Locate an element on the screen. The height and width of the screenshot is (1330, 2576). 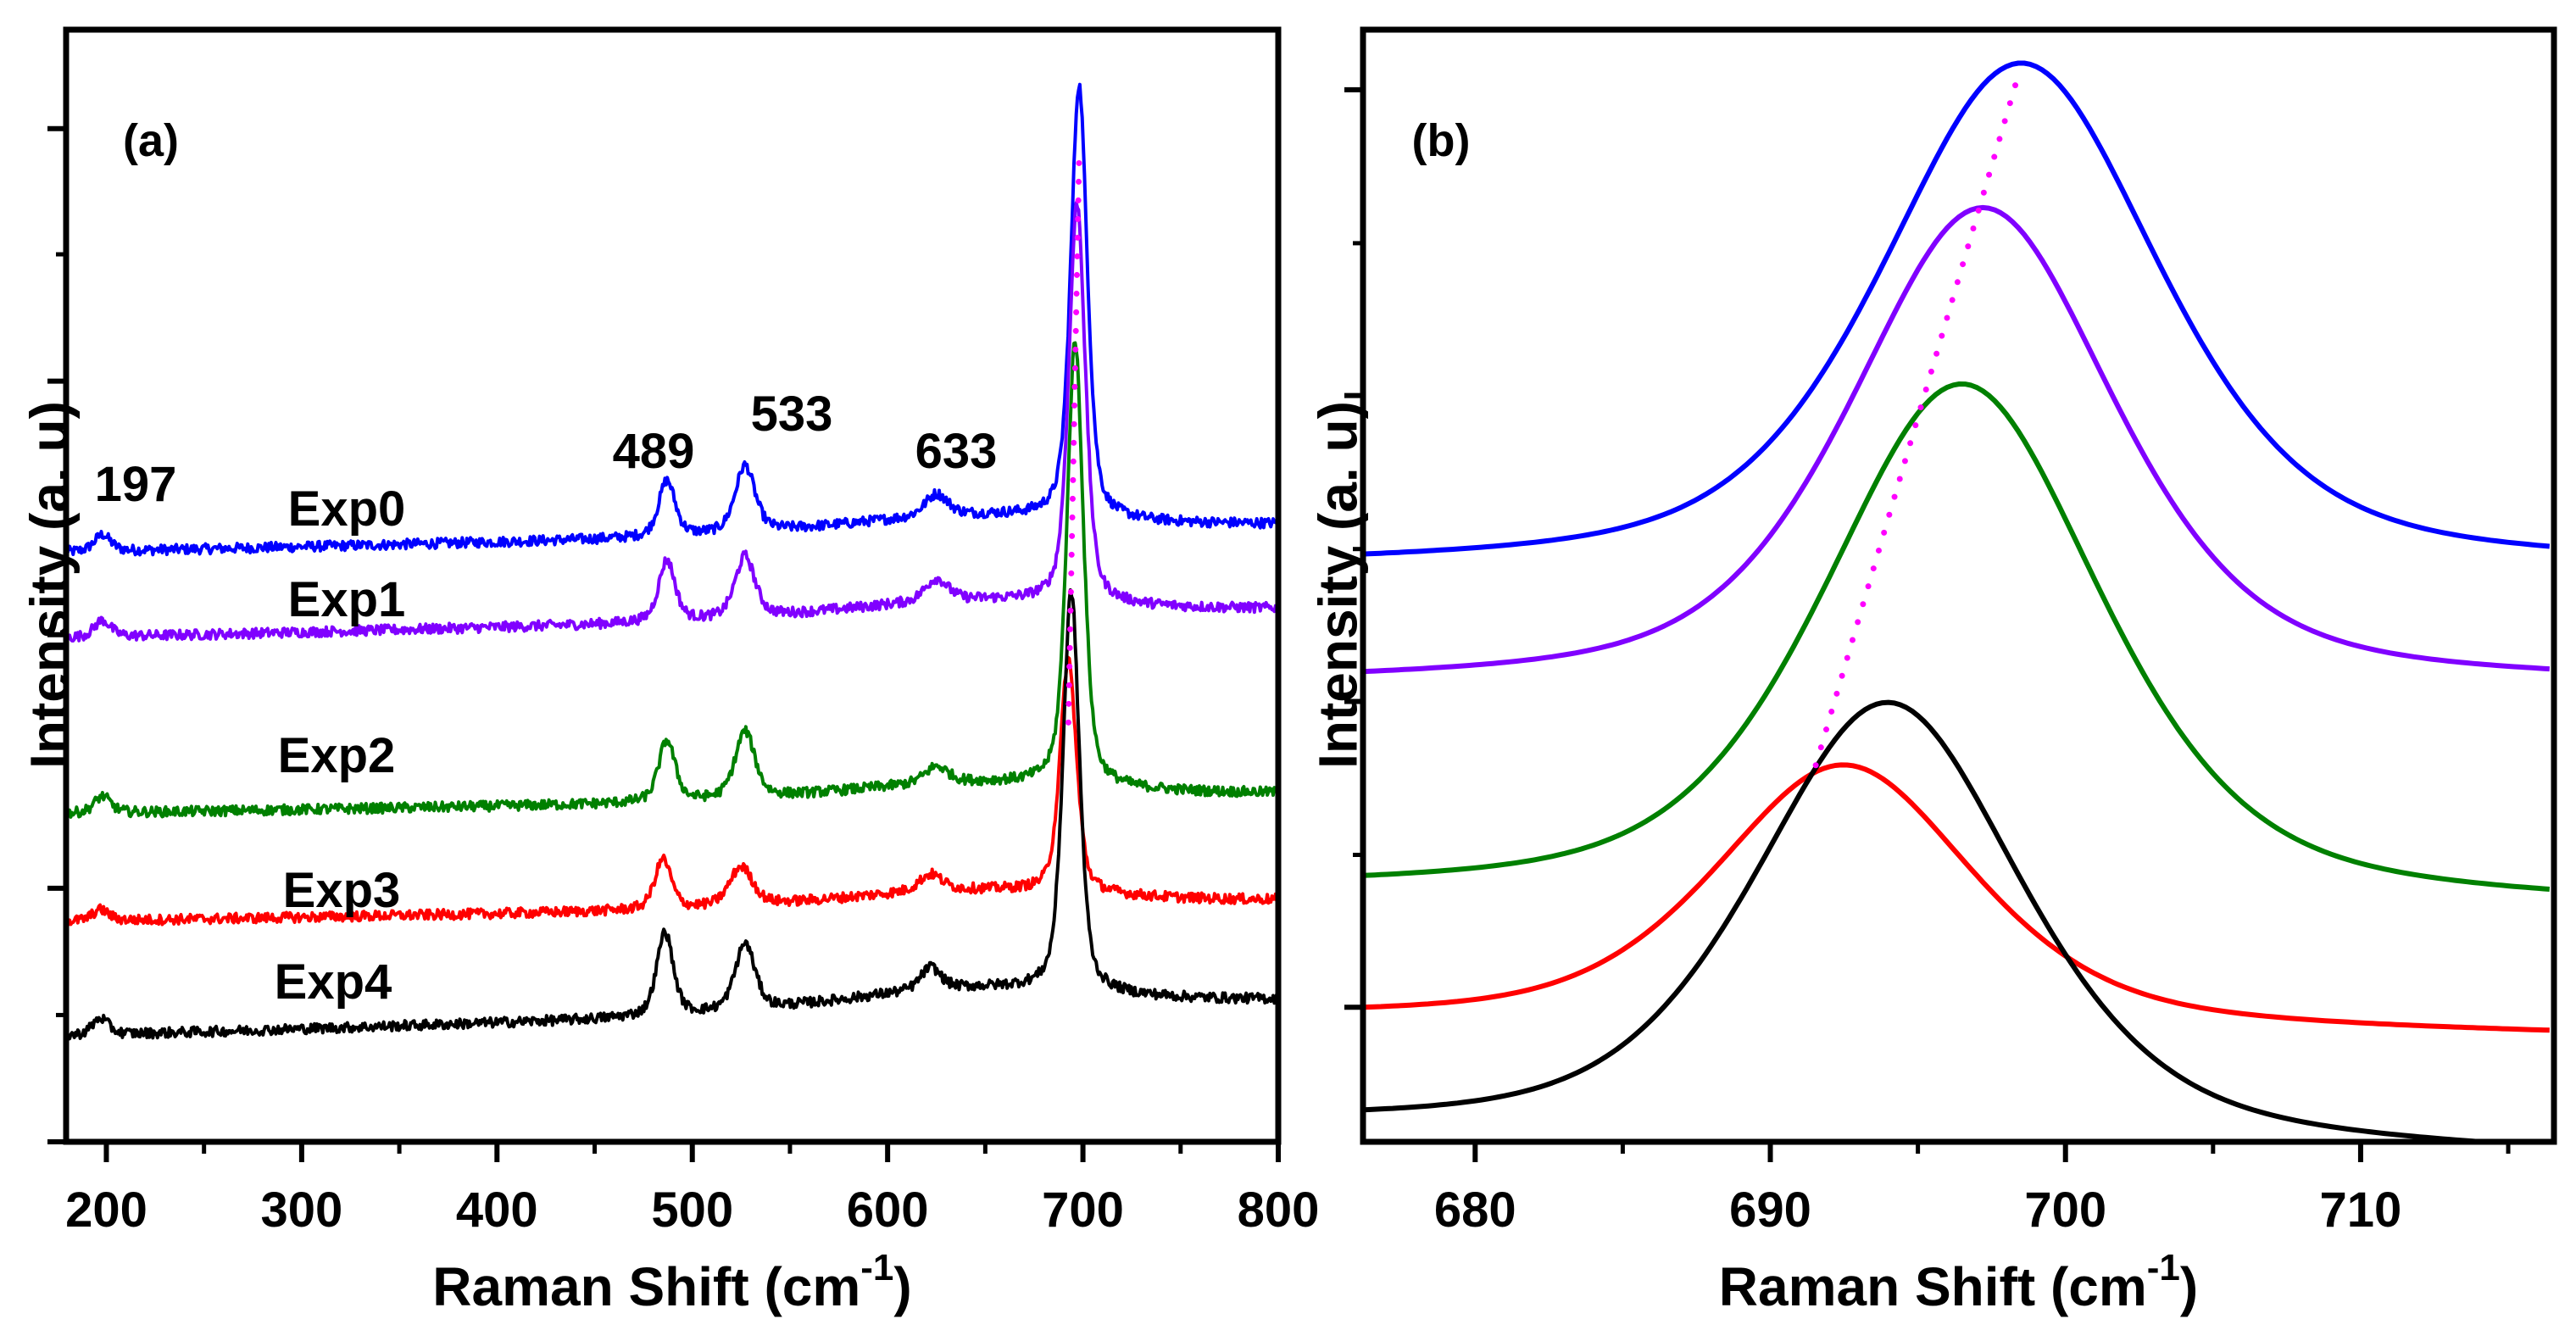
panel-label: (b) is located at coordinates (1441, 140).